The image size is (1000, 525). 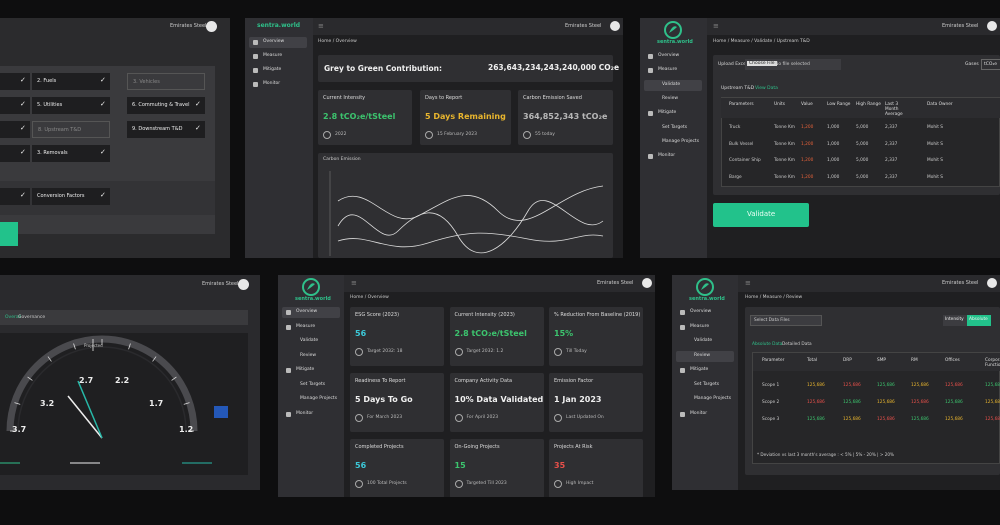 What do you see at coordinates (124, 404) in the screenshot?
I see `gauge-area` at bounding box center [124, 404].